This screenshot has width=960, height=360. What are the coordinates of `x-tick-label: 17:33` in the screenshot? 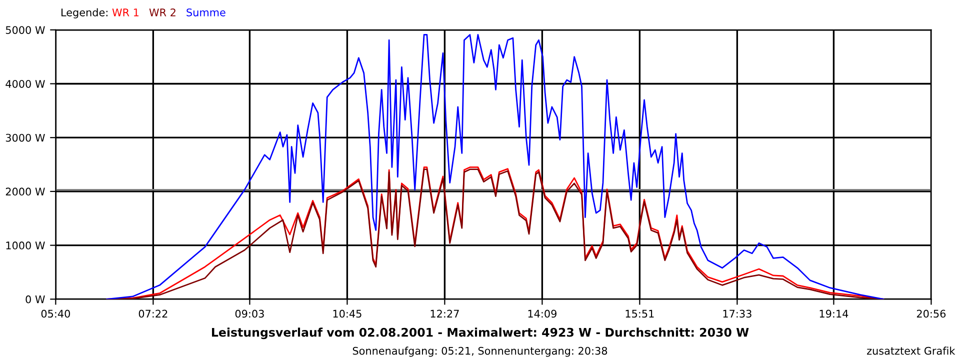 It's located at (737, 314).